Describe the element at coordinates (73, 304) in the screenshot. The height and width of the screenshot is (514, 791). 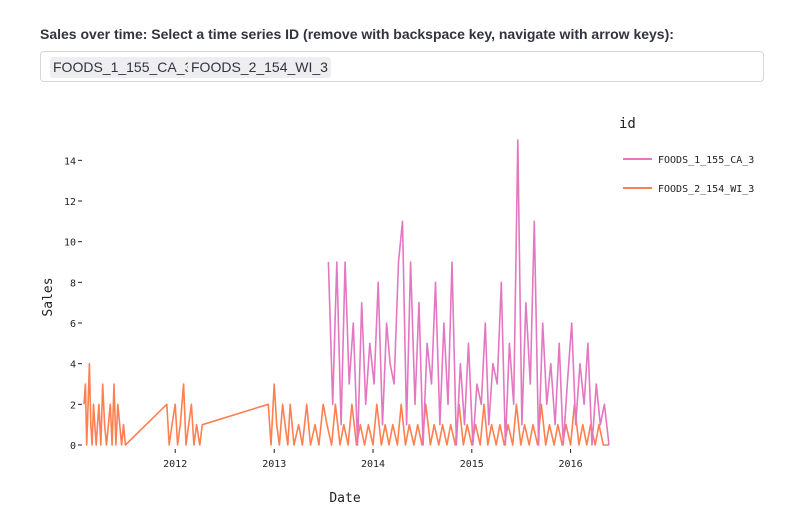
I see `y-axis: 0 2 4 6 8 10 12 14` at that location.